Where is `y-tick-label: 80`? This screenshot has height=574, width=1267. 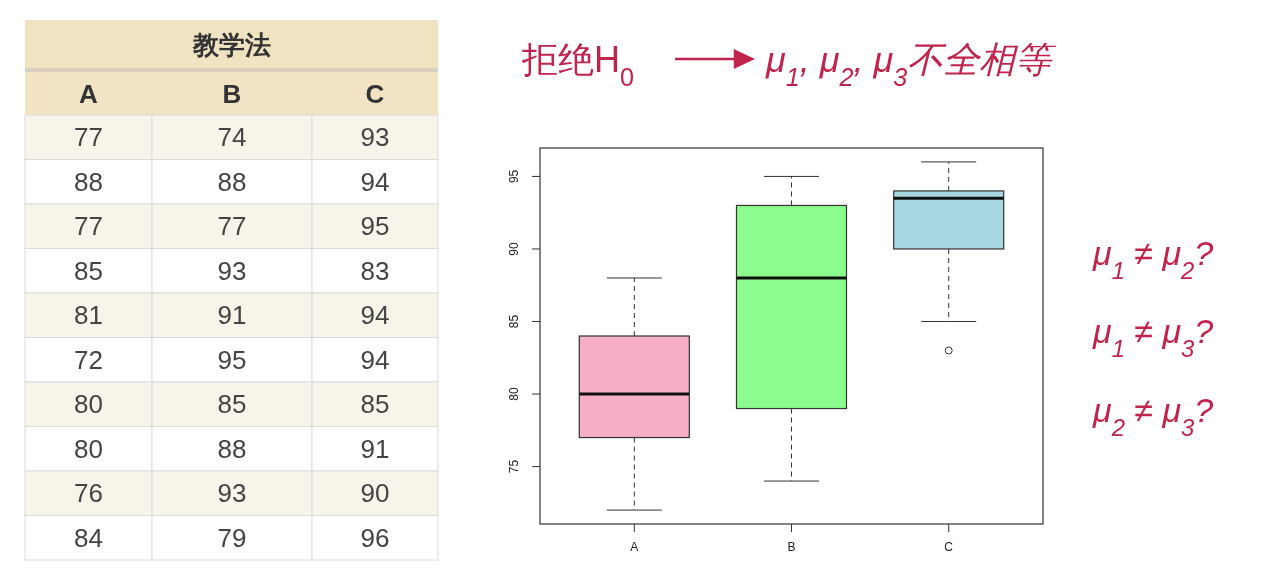
y-tick-label: 80 is located at coordinates (514, 394).